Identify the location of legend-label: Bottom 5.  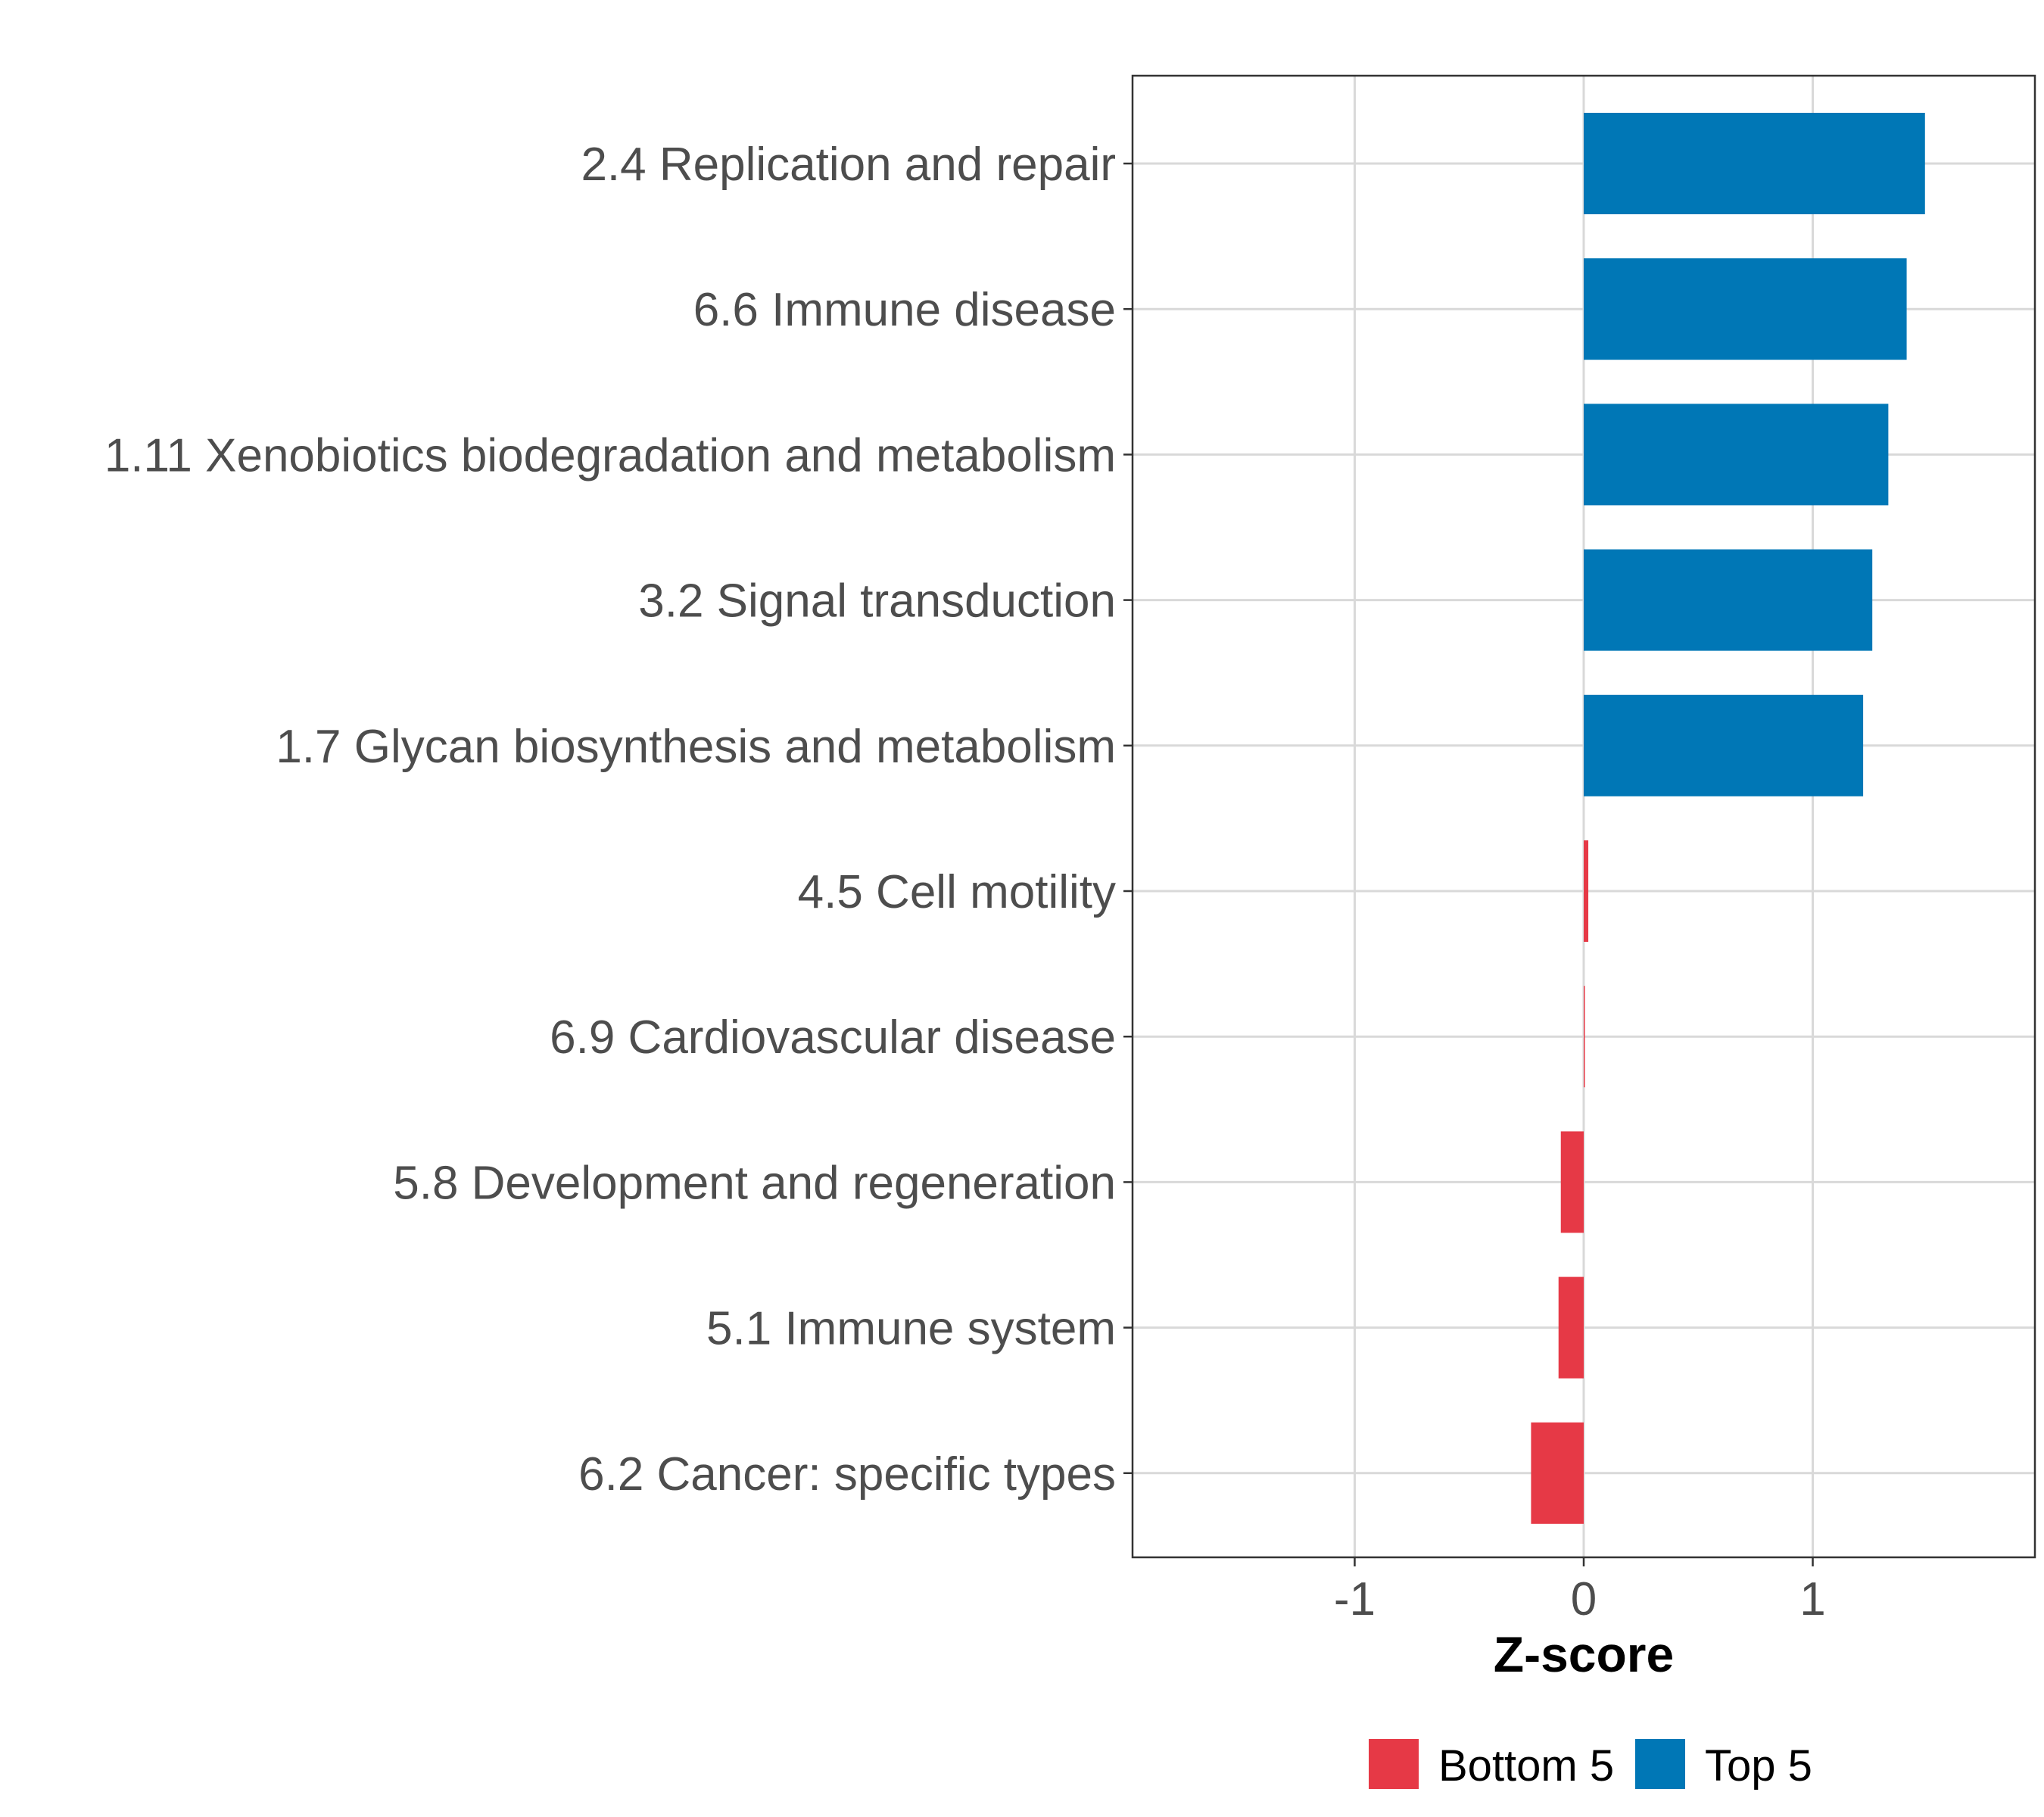
(1526, 1766).